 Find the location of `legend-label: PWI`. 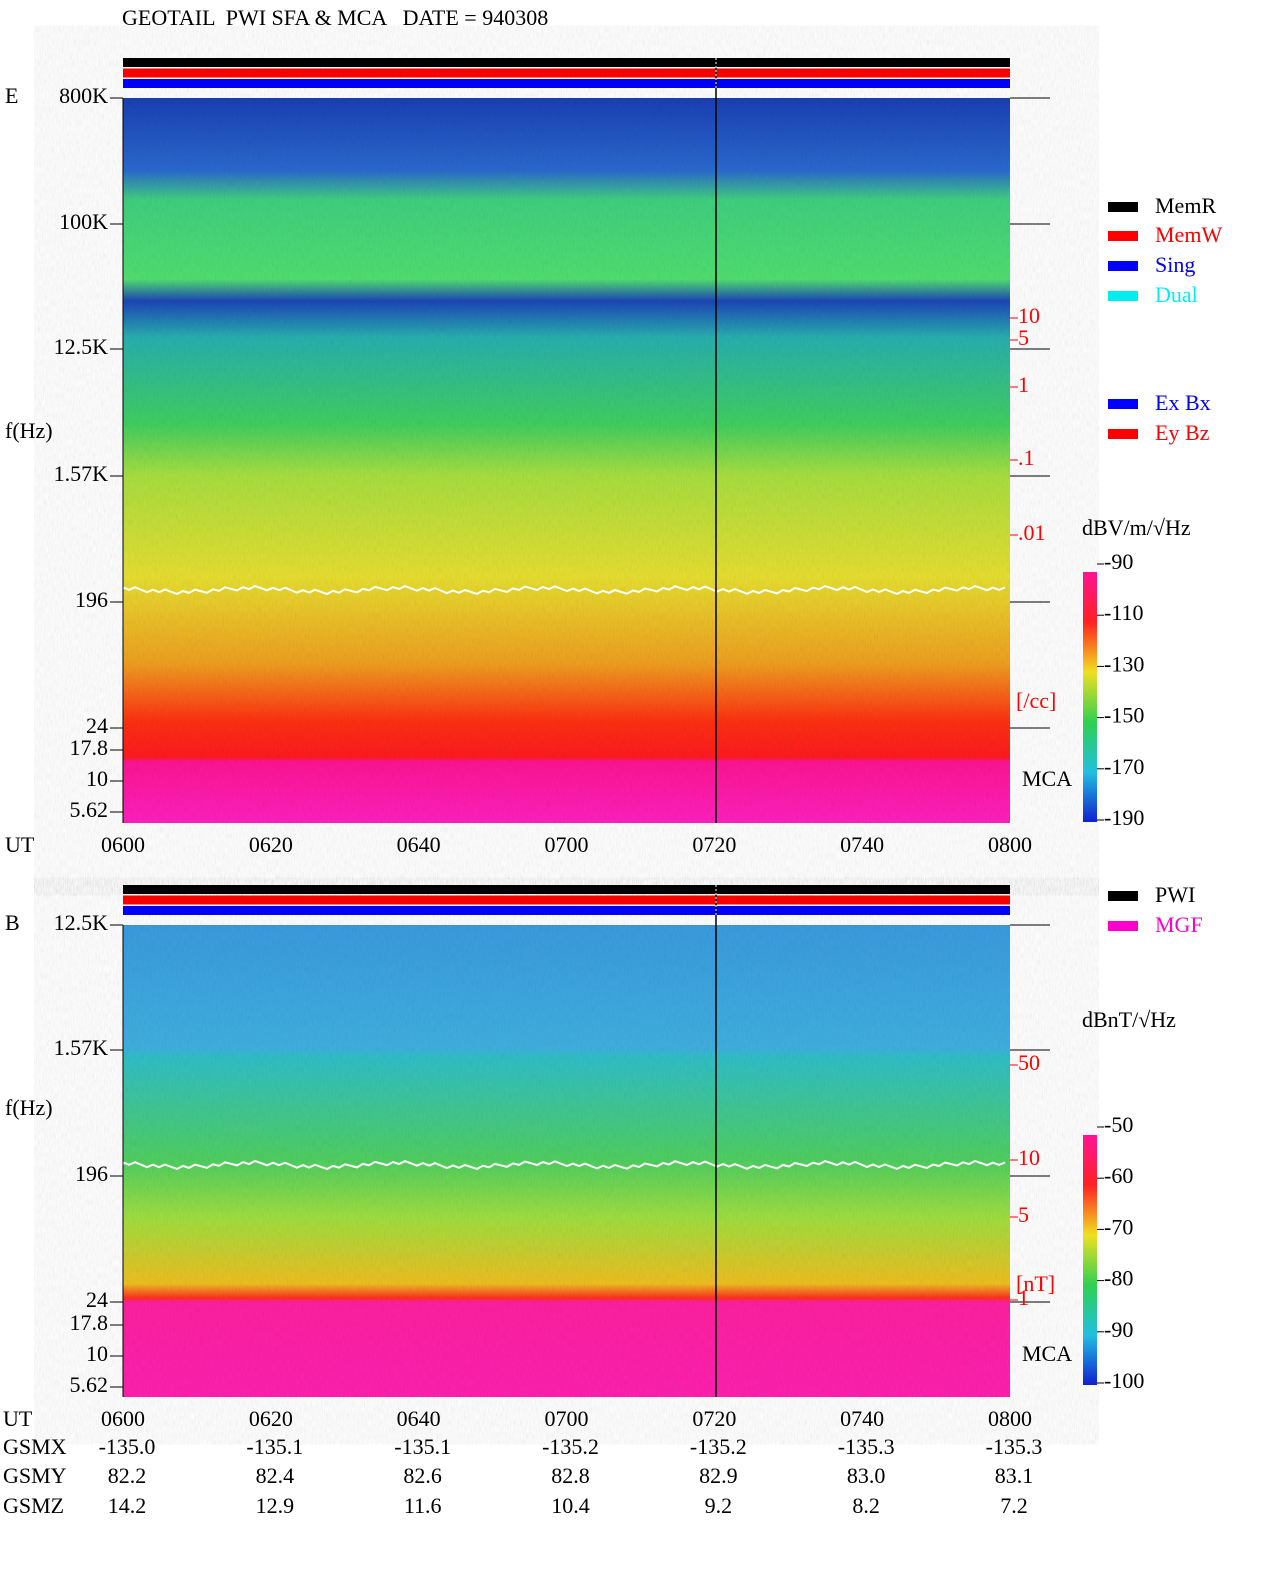

legend-label: PWI is located at coordinates (1175, 894).